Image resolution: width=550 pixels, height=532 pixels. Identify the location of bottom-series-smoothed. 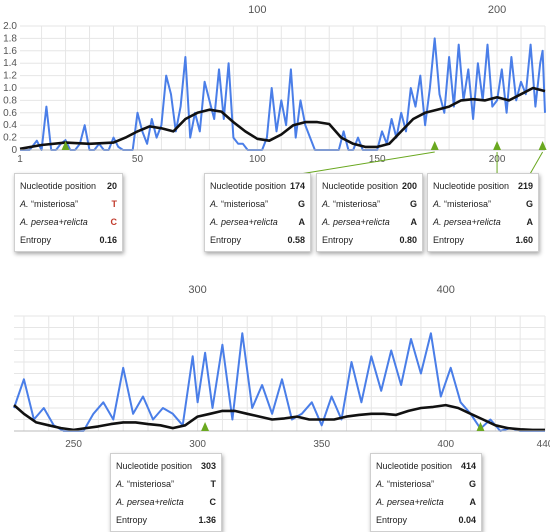
(279, 417).